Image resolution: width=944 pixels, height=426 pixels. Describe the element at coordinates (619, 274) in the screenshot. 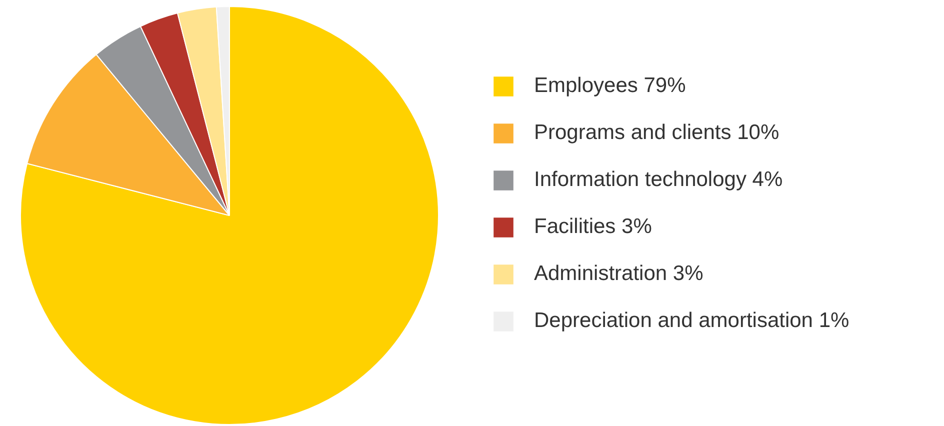

I see `legend-label: Administration 3%` at that location.